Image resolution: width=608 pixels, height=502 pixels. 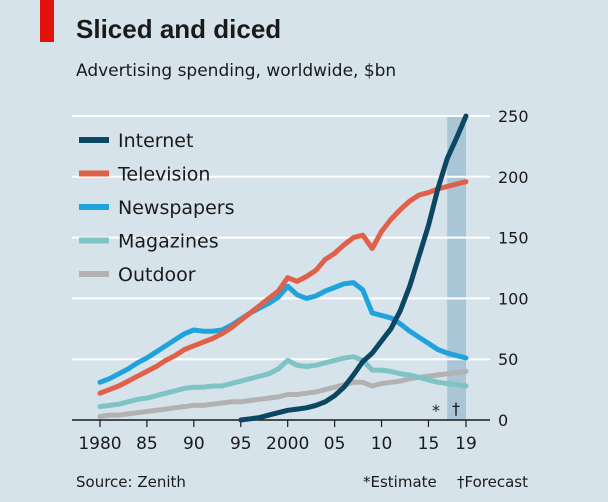 I want to click on x-tick-label: 19, so click(x=466, y=444).